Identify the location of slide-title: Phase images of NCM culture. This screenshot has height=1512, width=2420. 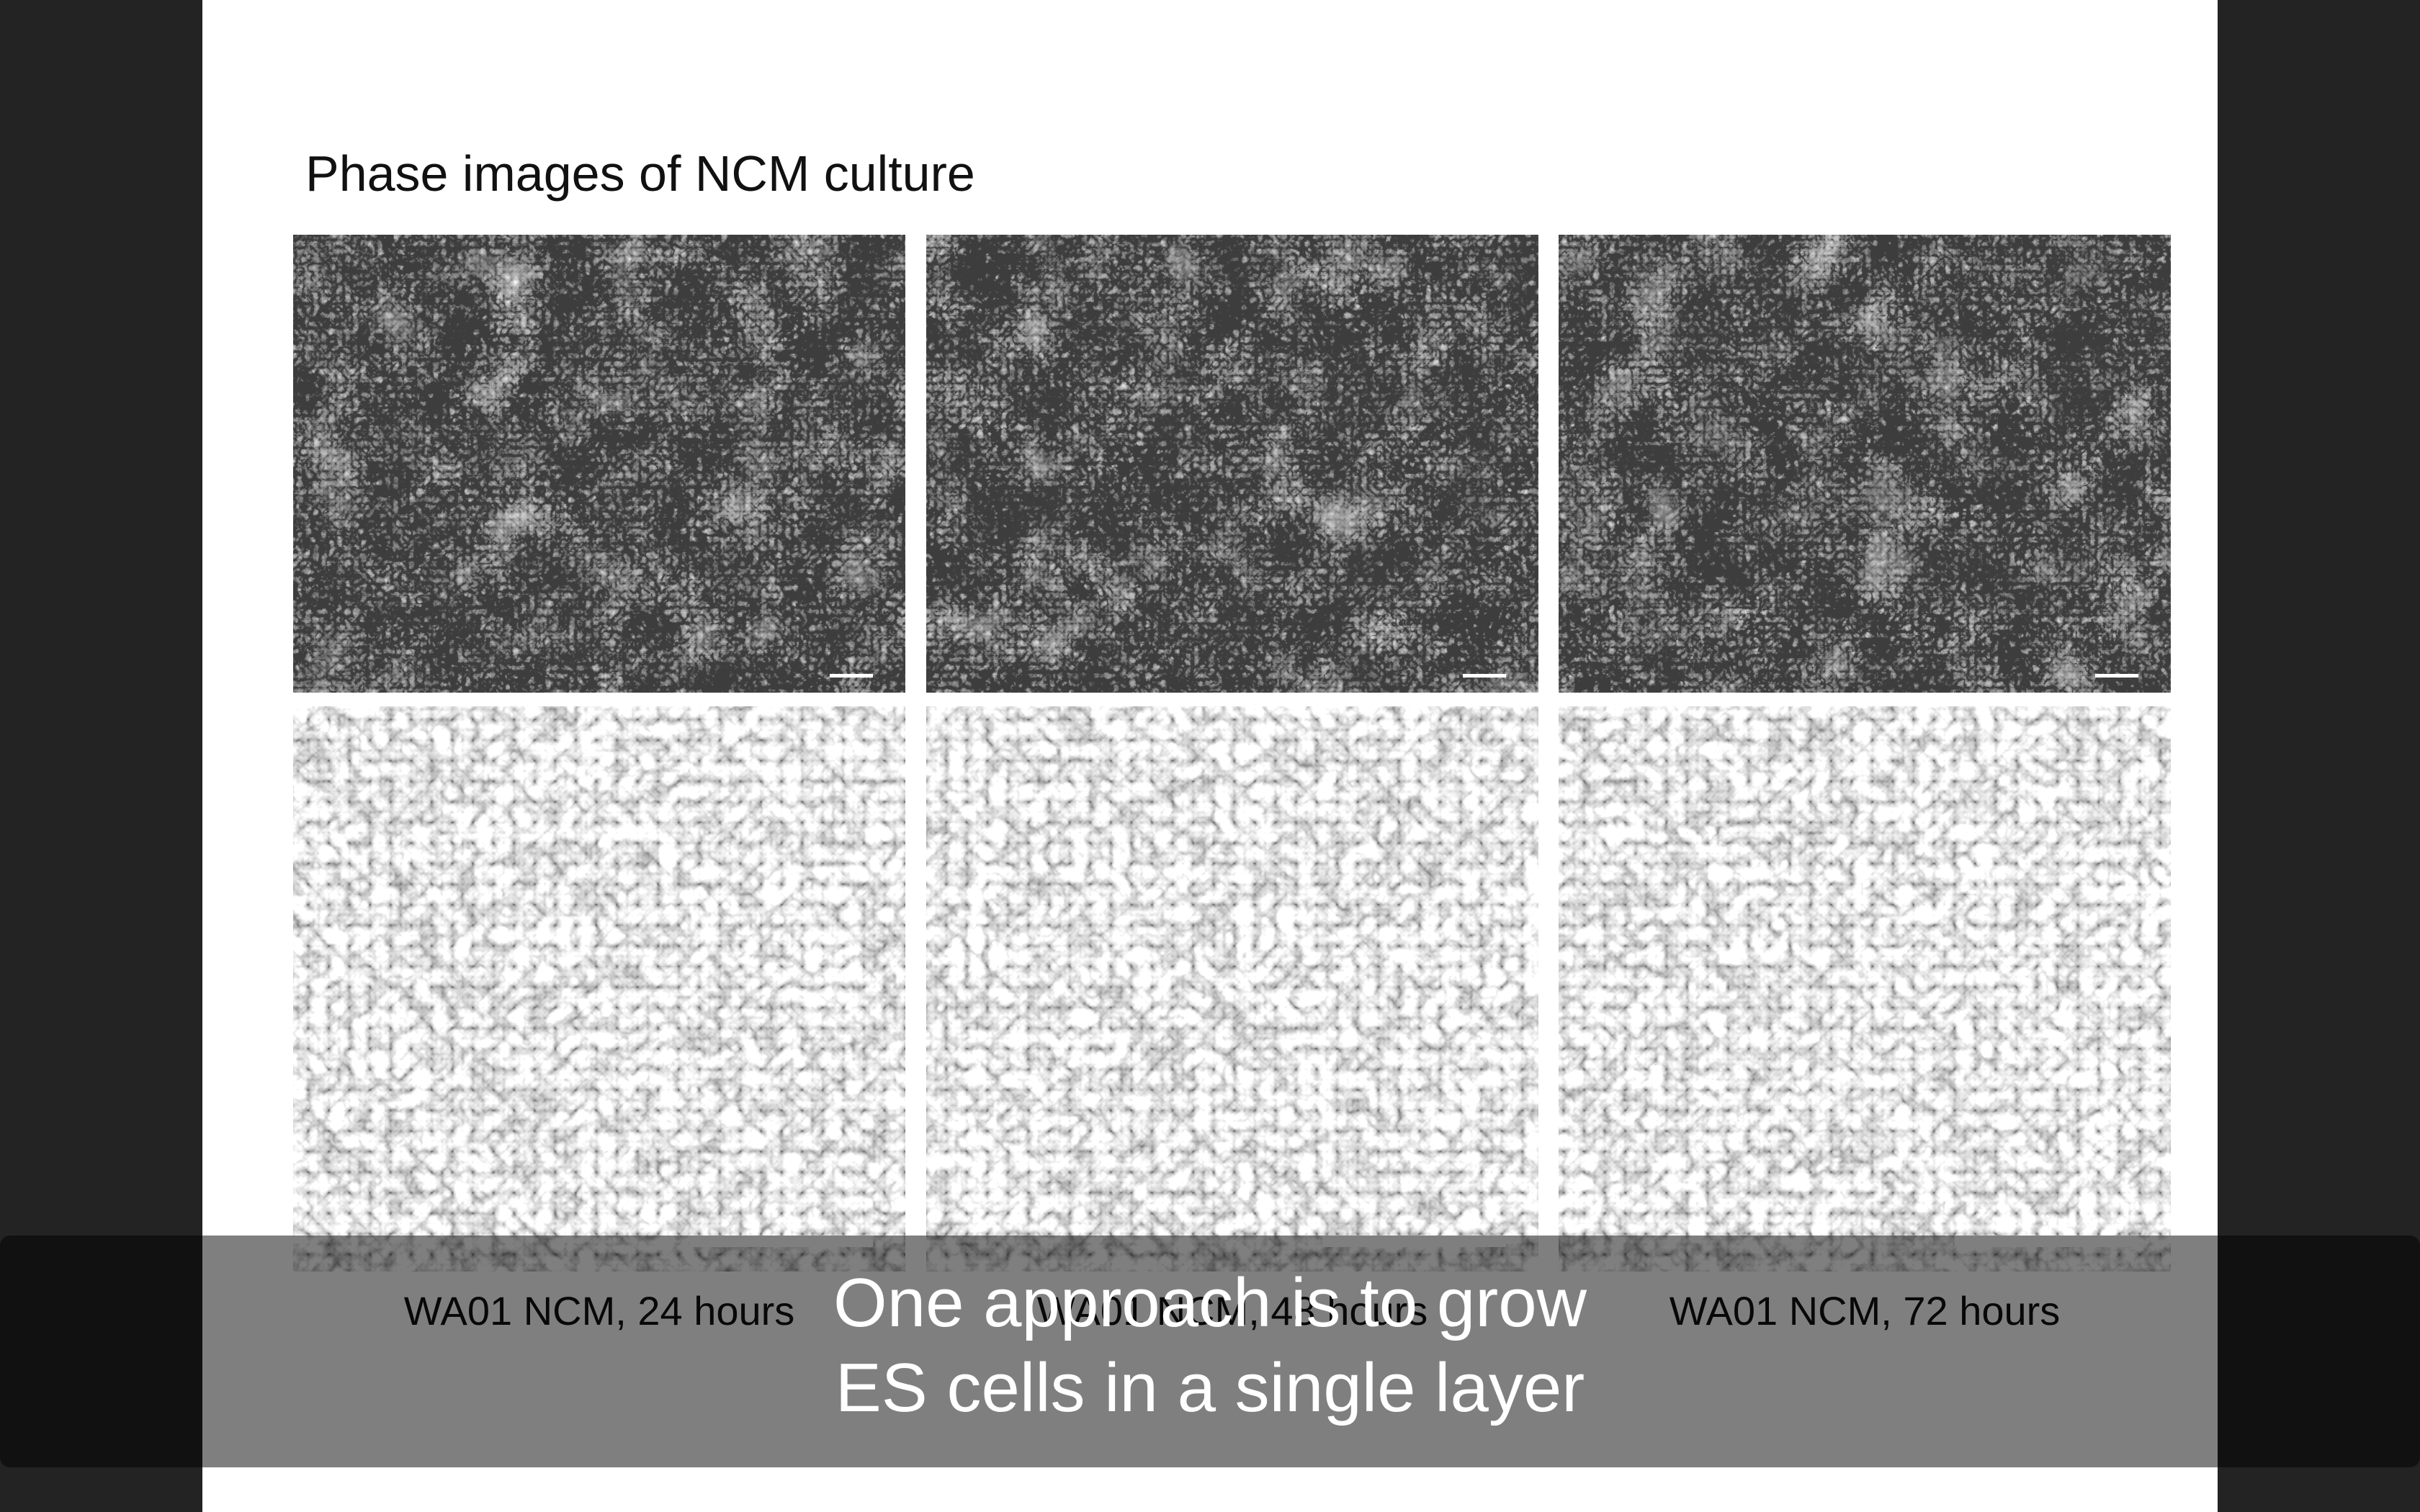
(640, 173).